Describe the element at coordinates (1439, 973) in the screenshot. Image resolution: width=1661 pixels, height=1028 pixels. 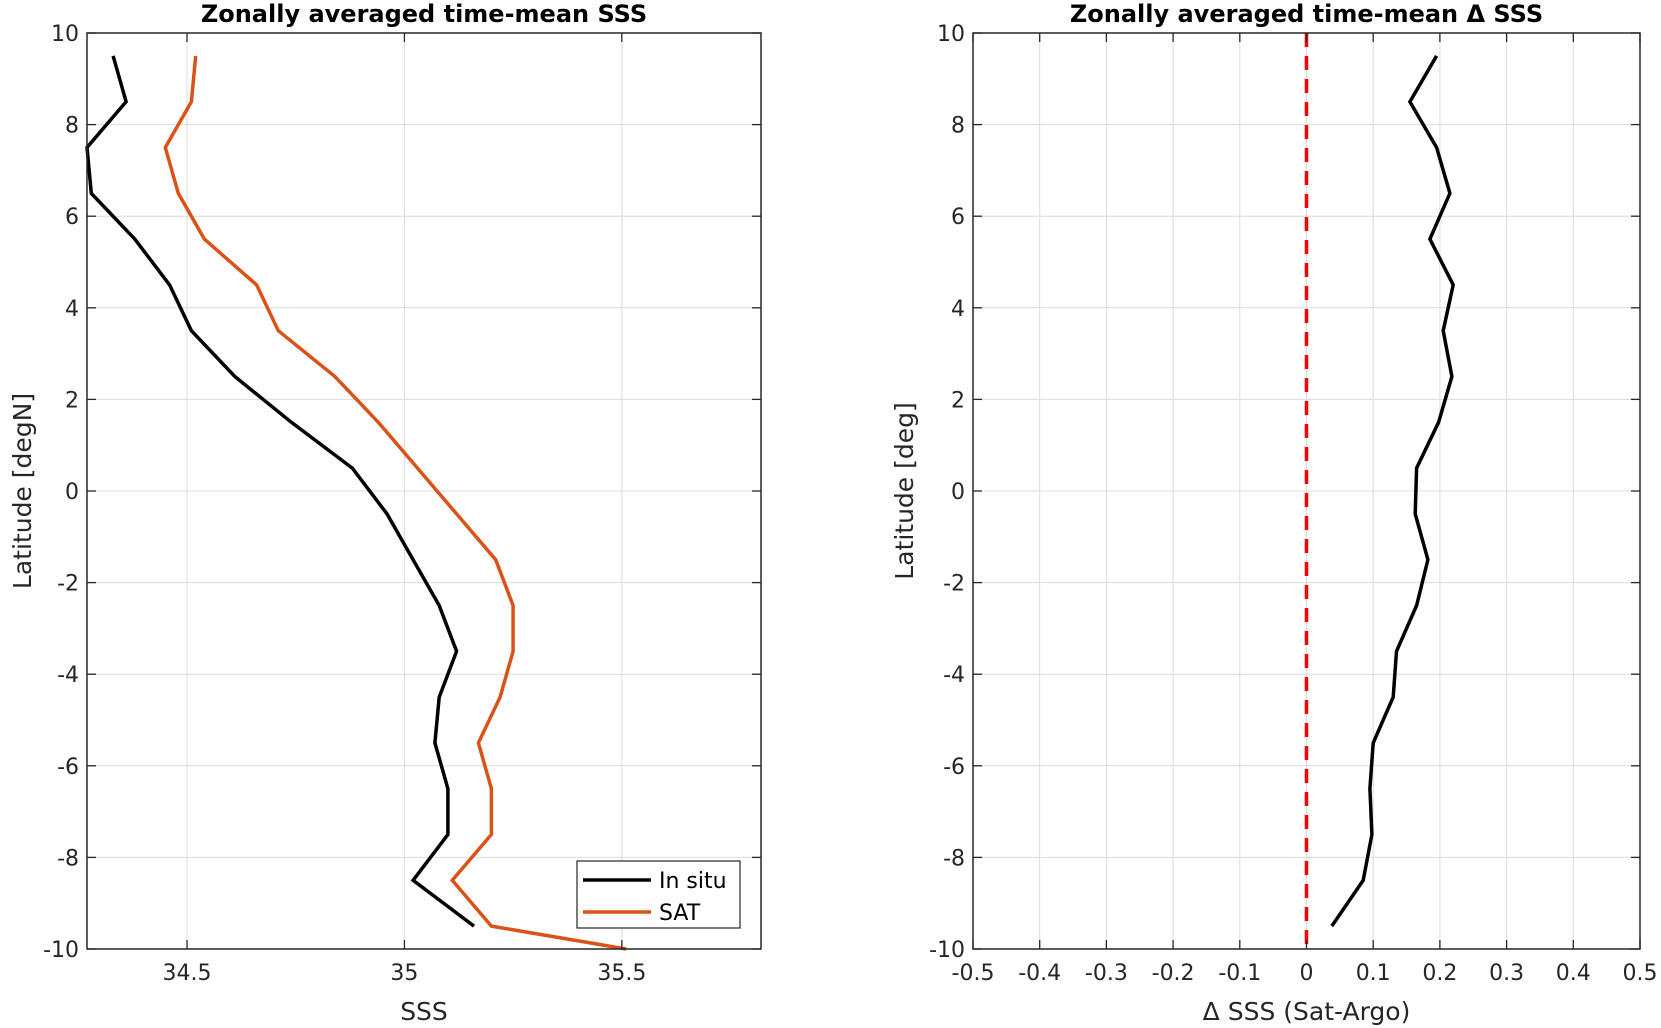
I see `x-tick-label: 0.2` at that location.